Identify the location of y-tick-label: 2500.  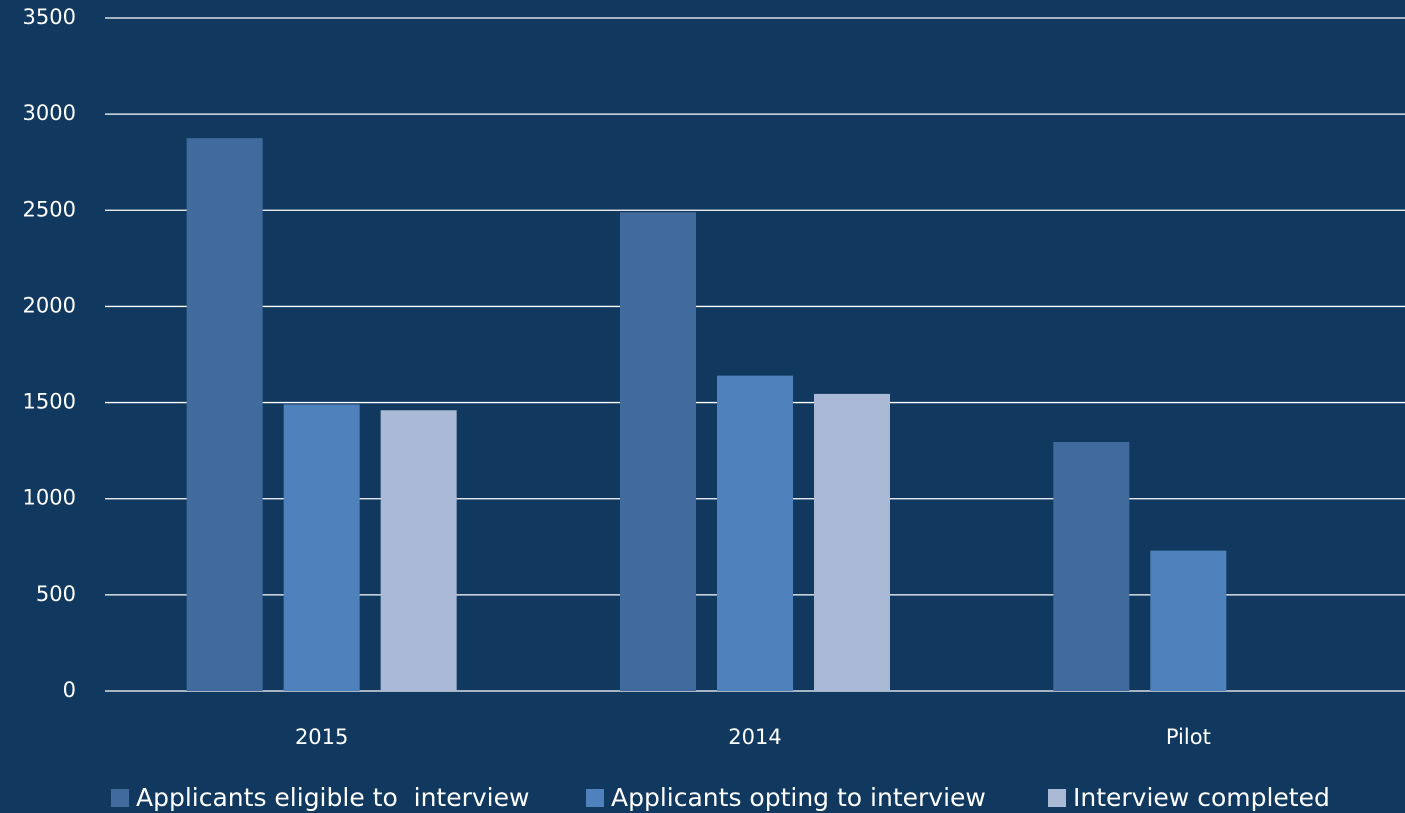
(49, 209).